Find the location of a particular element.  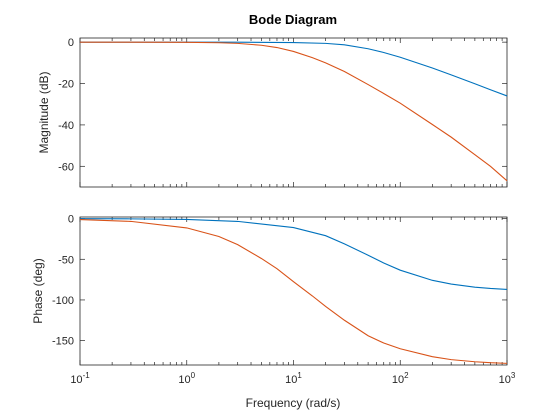

phase-y-tick-label: 0 is located at coordinates (71, 220).